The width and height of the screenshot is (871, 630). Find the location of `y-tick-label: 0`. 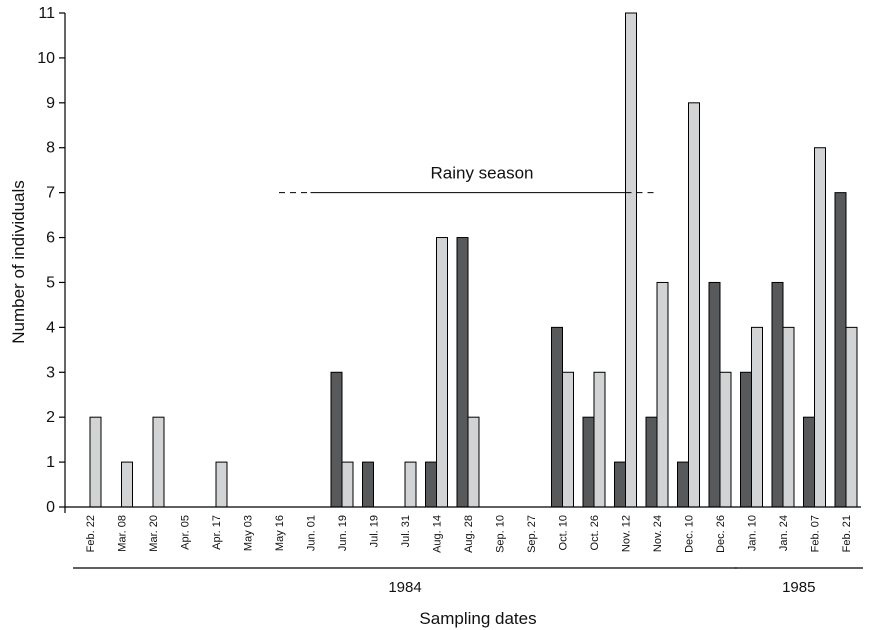

y-tick-label: 0 is located at coordinates (50, 507).